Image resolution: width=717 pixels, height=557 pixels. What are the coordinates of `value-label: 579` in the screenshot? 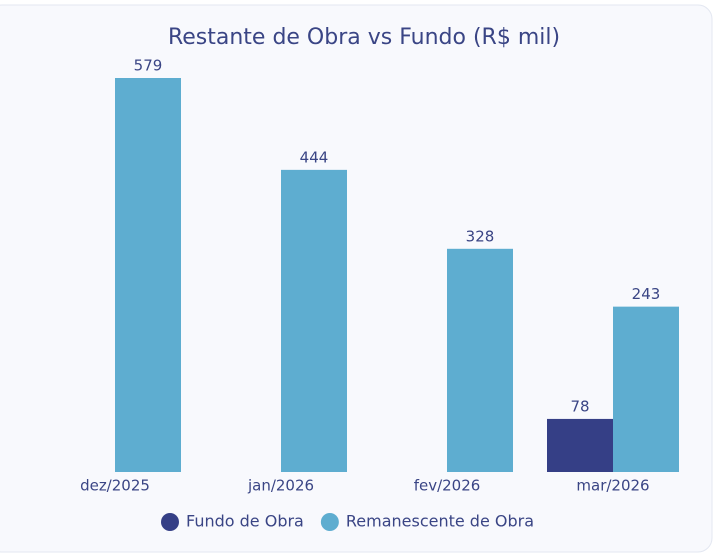 It's located at (148, 66).